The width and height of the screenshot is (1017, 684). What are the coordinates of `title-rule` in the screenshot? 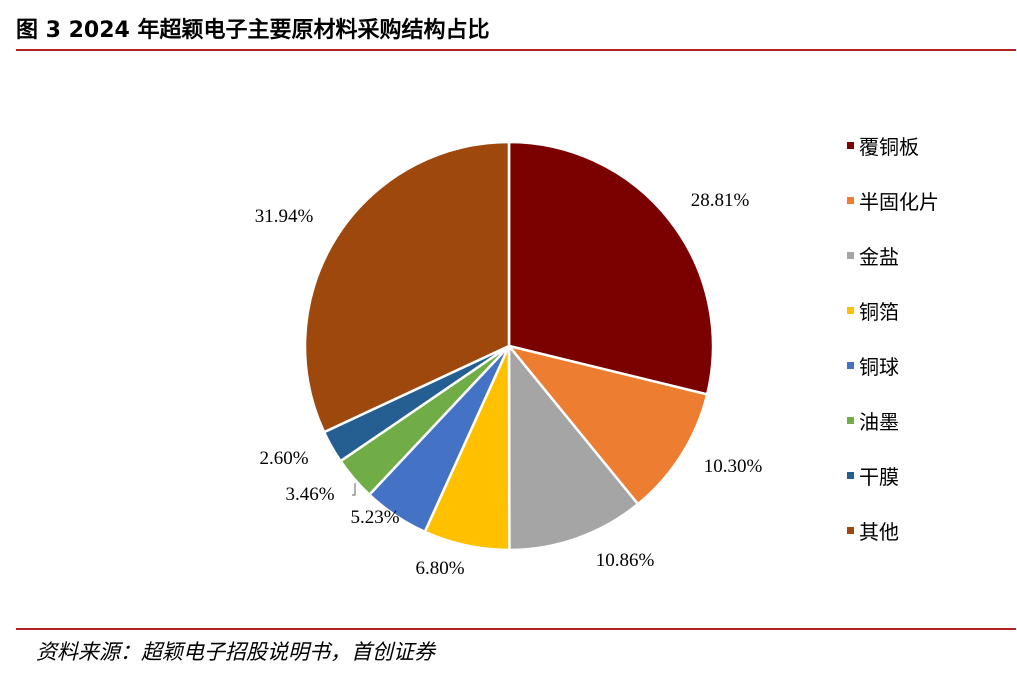 It's located at (516, 50).